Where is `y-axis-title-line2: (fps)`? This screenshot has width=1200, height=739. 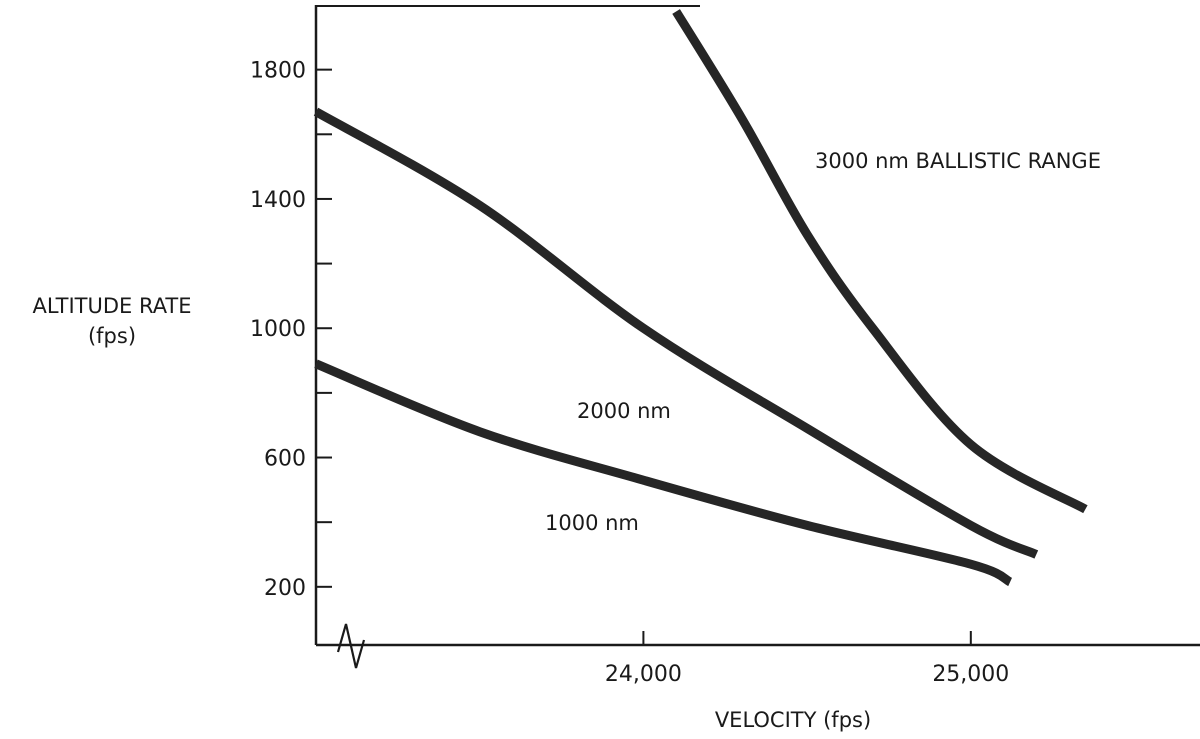
y-axis-title-line2: (fps) is located at coordinates (112, 336).